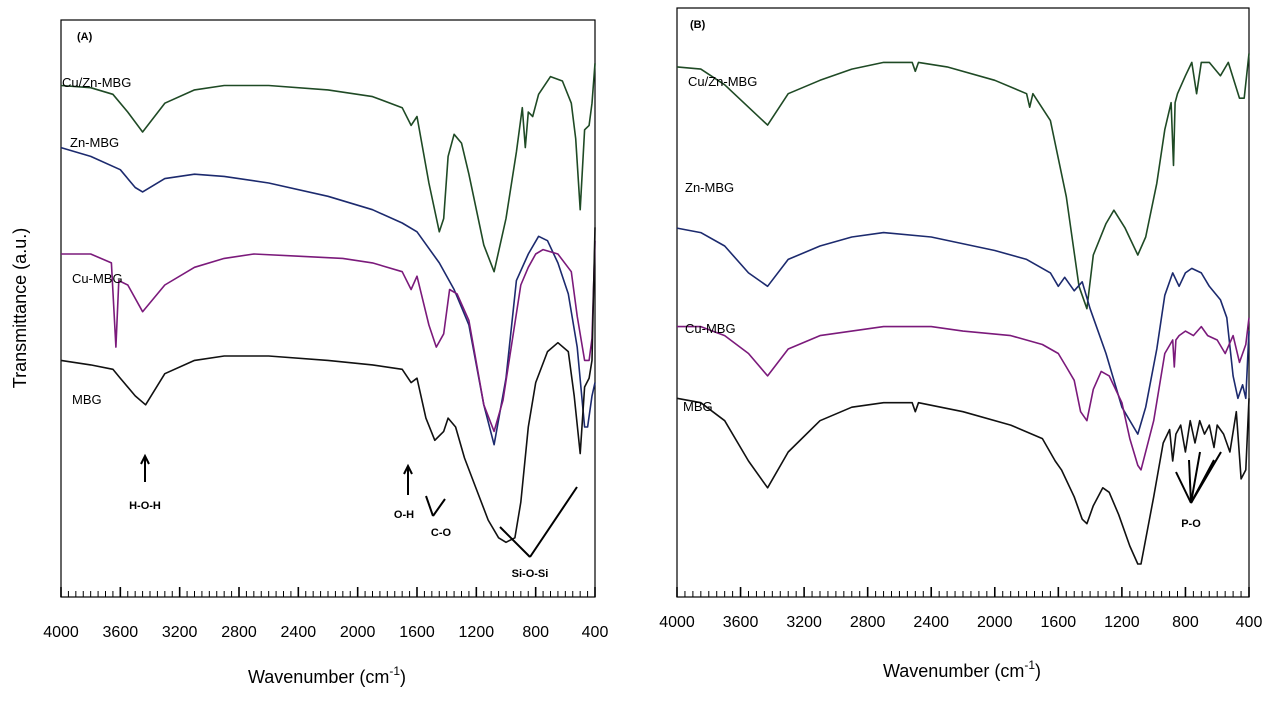  Describe the element at coordinates (953, 671) in the screenshot. I see `x-axis-title-b-main: Wavenumber (cm` at that location.